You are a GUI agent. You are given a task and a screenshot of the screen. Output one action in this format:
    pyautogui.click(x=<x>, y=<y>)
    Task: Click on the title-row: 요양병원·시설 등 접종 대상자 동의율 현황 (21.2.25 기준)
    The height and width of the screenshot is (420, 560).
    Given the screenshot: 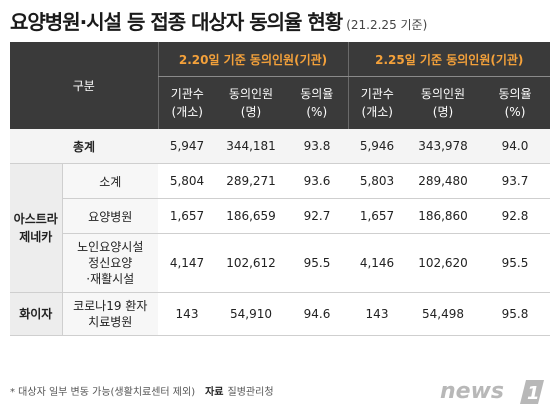 What is the action you would take?
    pyautogui.click(x=280, y=23)
    